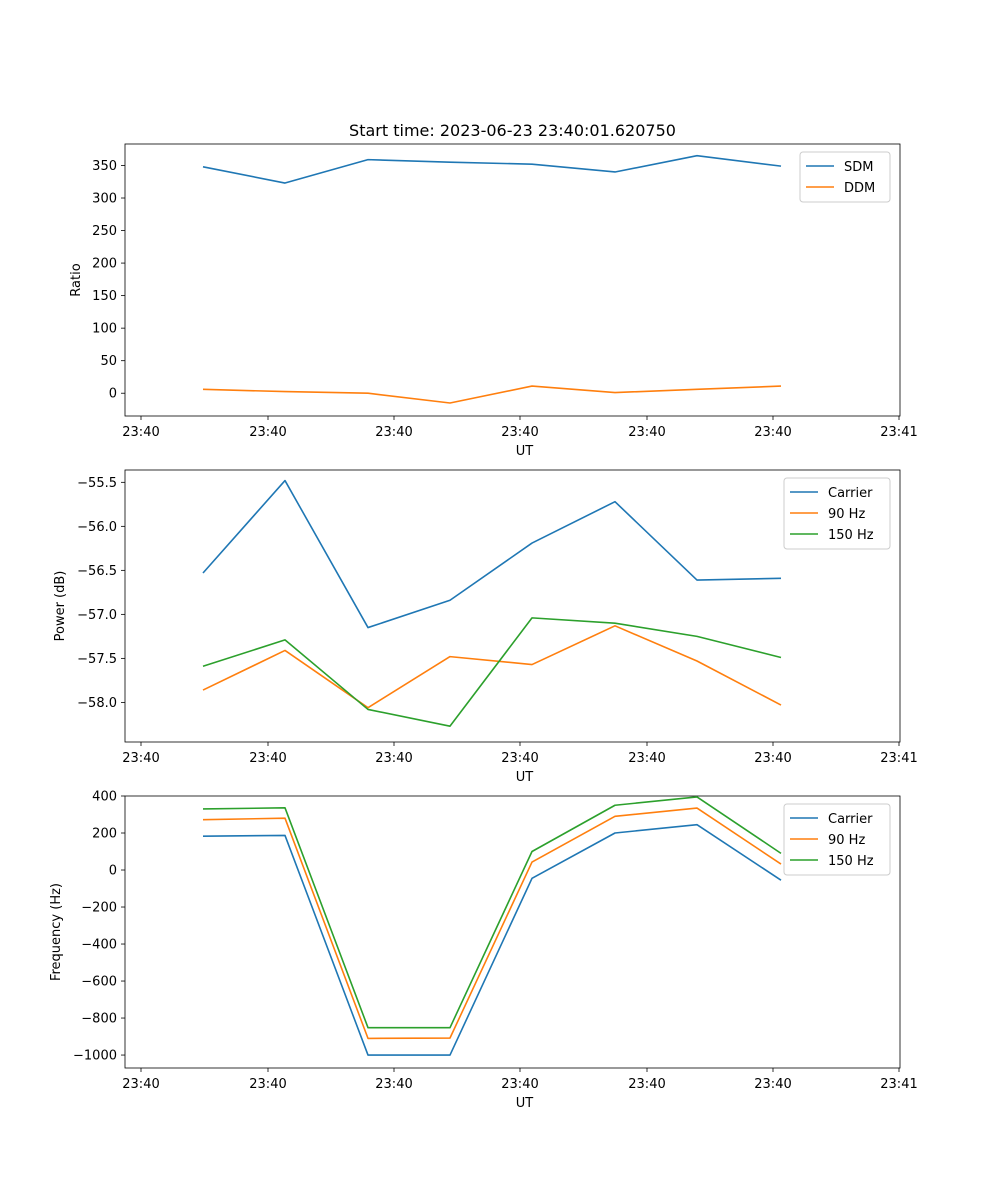 The width and height of the screenshot is (1000, 1200). What do you see at coordinates (99, 982) in the screenshot?
I see `y-tick-label: −600` at bounding box center [99, 982].